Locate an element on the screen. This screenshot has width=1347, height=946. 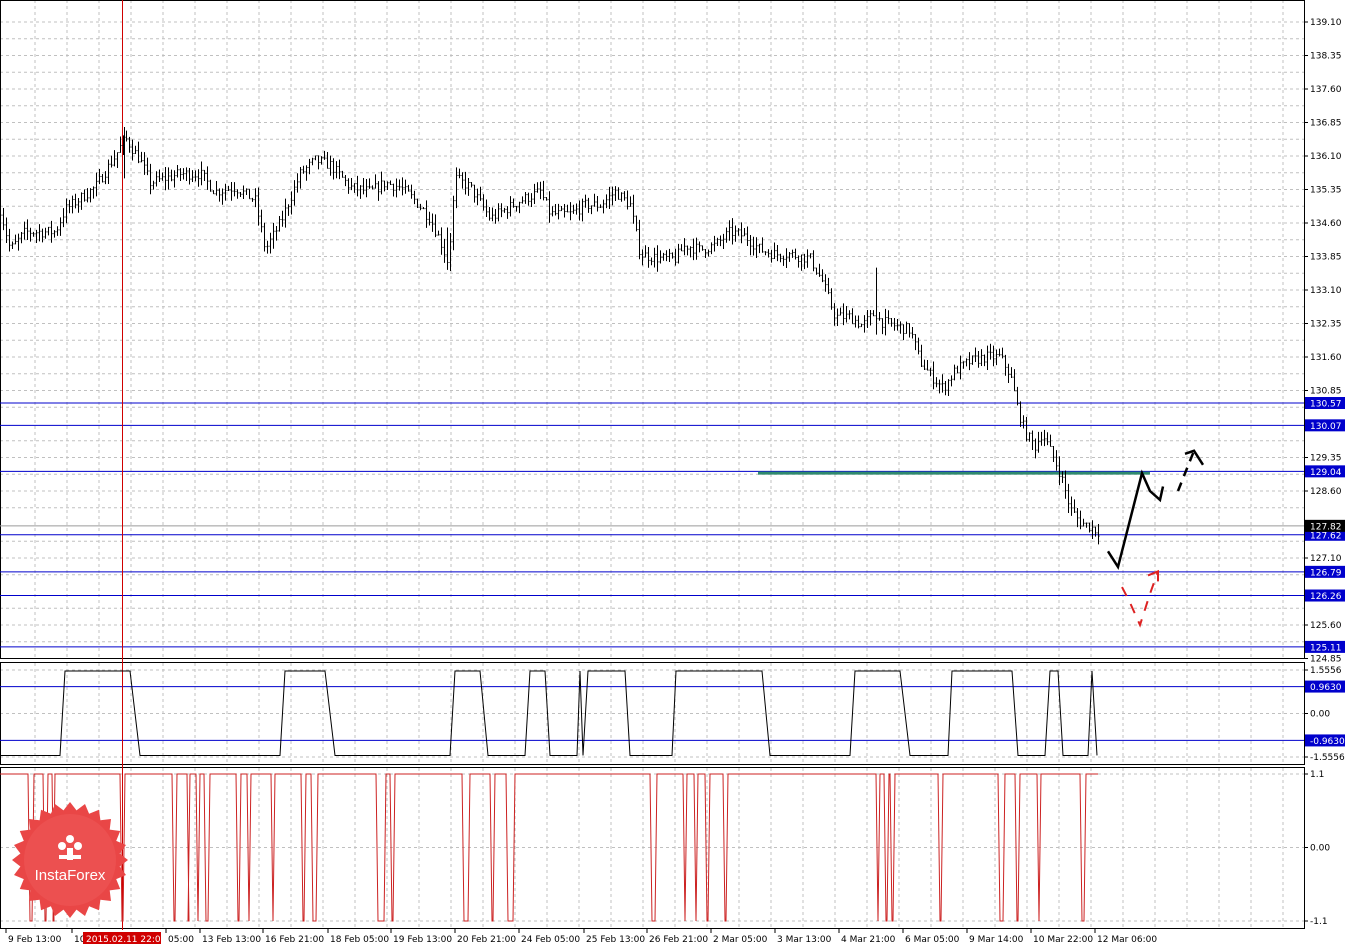
y-tick-label: 127.10 is located at coordinates (1326, 559).